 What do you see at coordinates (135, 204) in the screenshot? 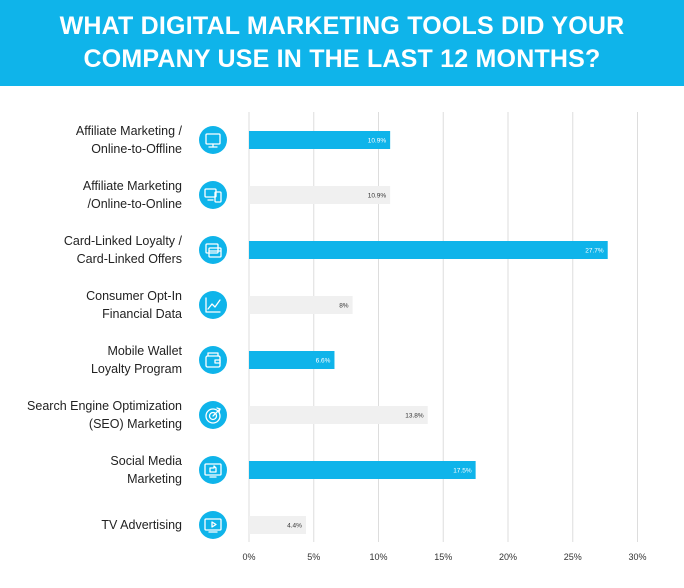
I see `category-label: /Online-to-Online` at bounding box center [135, 204].